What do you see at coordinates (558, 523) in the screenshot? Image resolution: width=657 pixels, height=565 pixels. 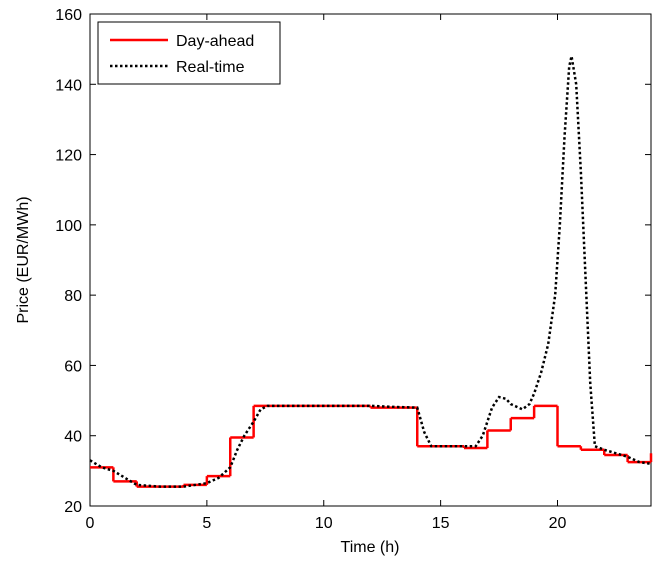 I see `x-tick-label: 20` at bounding box center [558, 523].